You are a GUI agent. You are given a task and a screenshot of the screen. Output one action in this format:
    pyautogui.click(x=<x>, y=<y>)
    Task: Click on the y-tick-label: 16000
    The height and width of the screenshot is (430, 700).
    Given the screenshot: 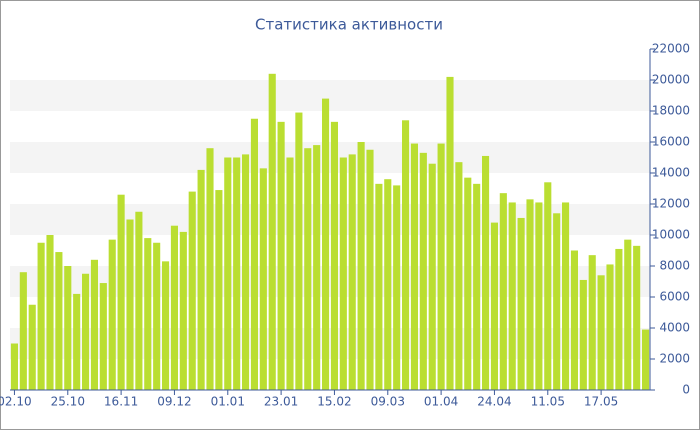 What is the action you would take?
    pyautogui.click(x=671, y=142)
    